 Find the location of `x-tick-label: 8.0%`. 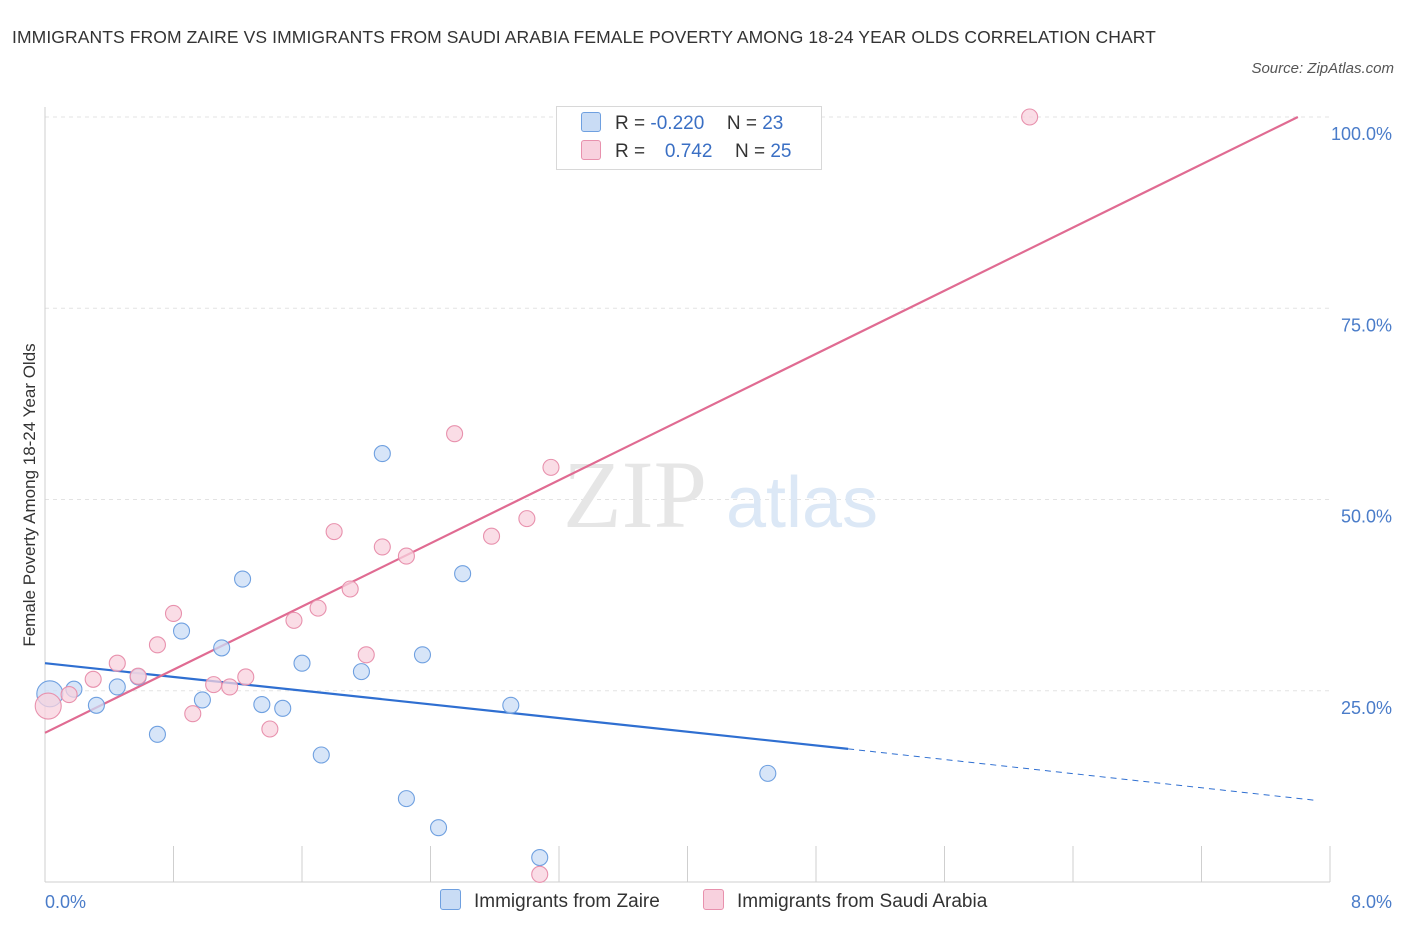

x-tick-label: 8.0% is located at coordinates (1371, 902).